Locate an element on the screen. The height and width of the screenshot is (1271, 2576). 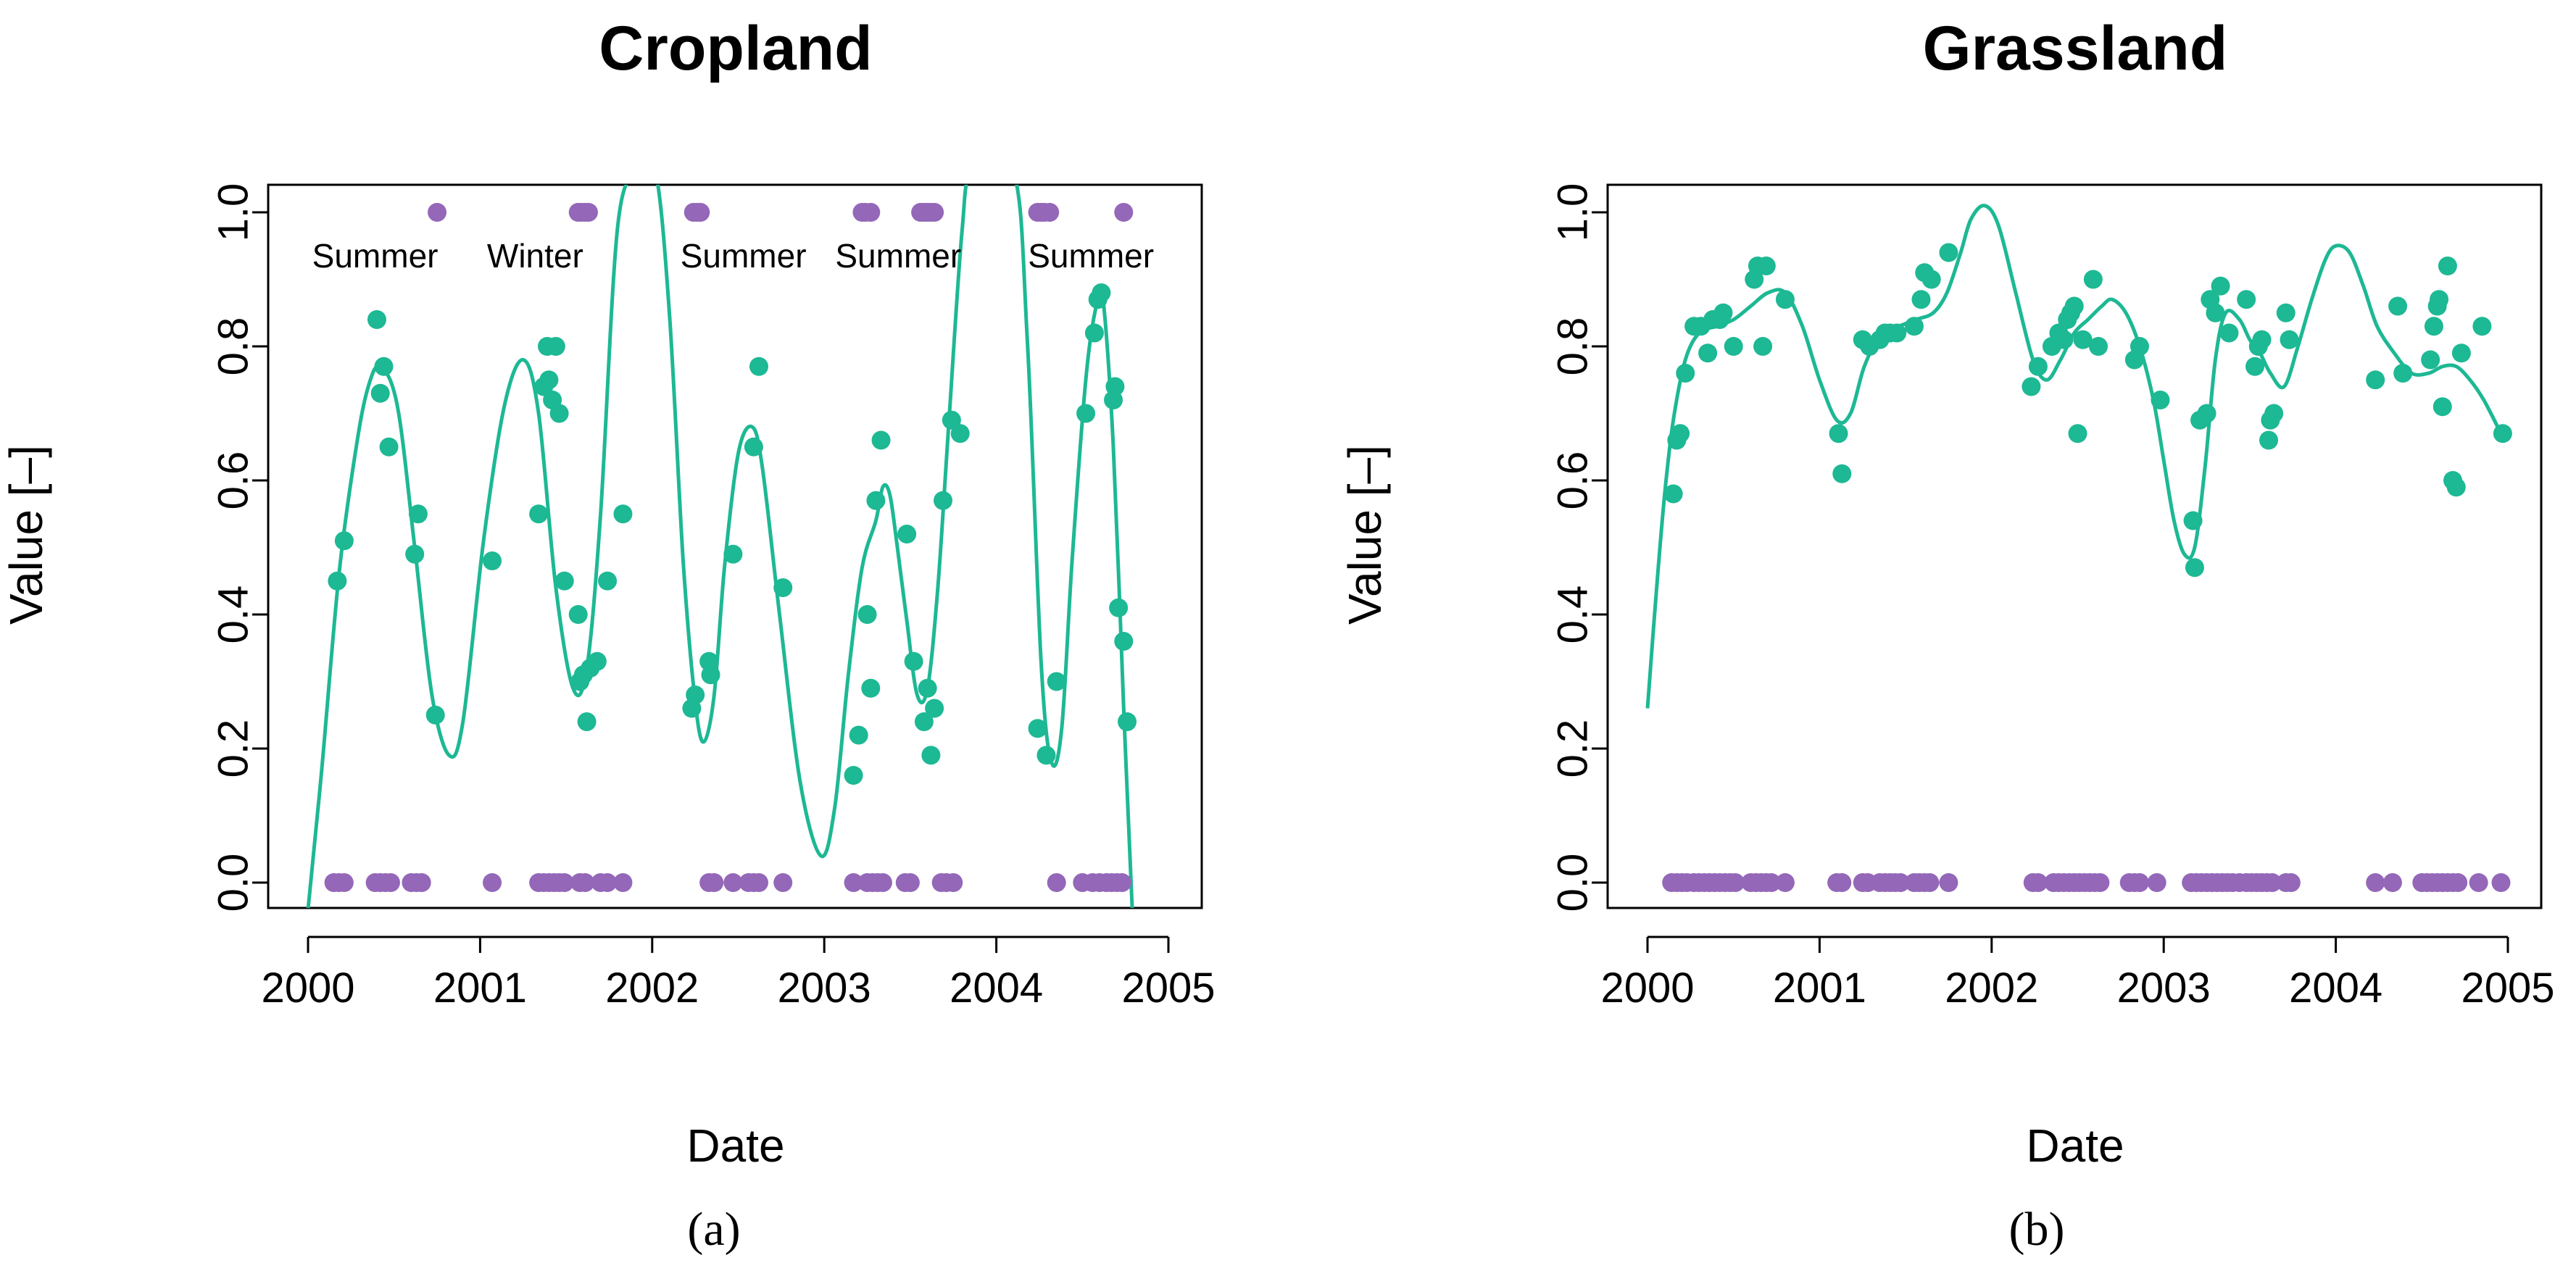
smoothed-fit-line is located at coordinates (2074, 456).